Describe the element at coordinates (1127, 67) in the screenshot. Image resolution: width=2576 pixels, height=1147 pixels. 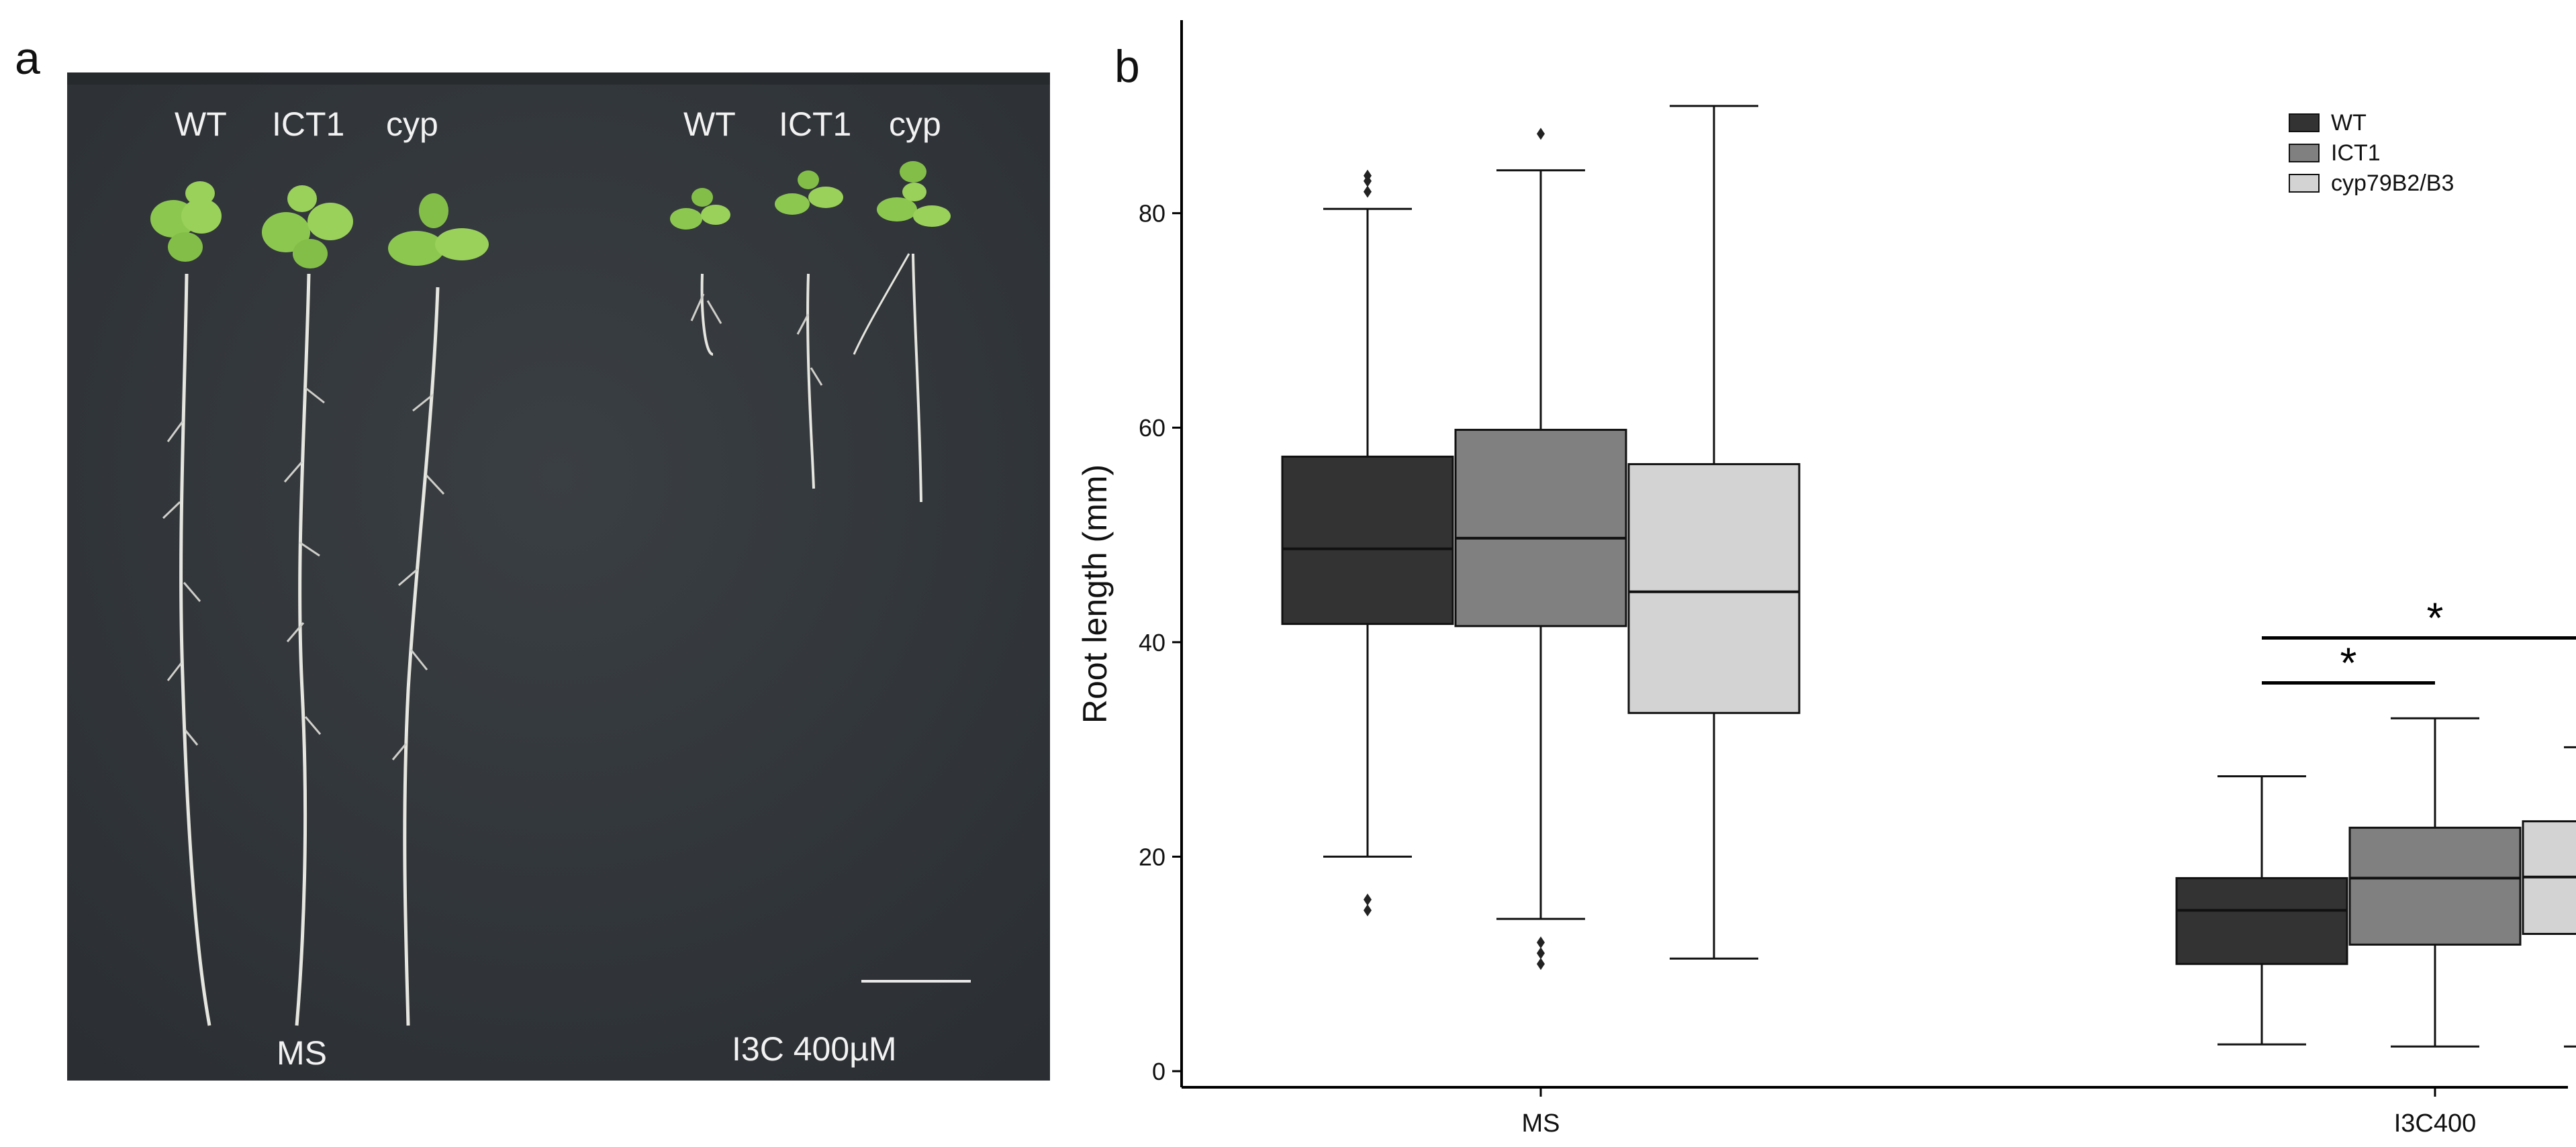
I see `panel-b-letter: b` at that location.